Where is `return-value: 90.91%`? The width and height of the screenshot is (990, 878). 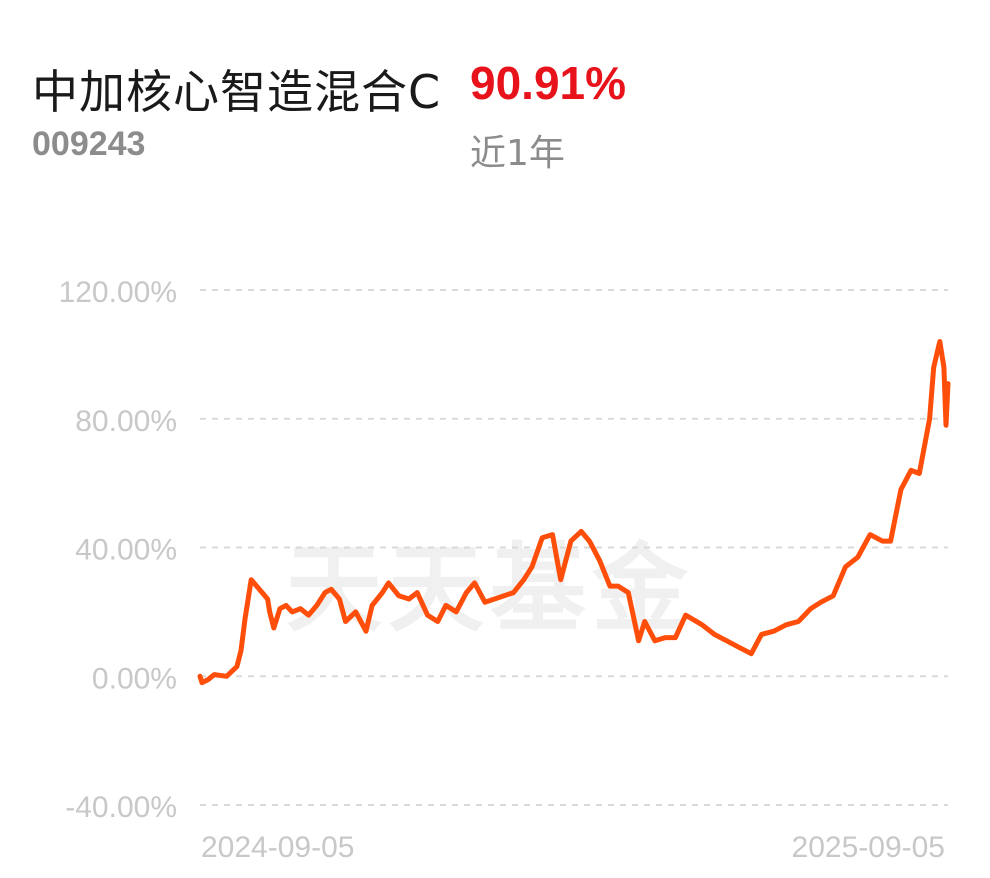
return-value: 90.91% is located at coordinates (548, 83).